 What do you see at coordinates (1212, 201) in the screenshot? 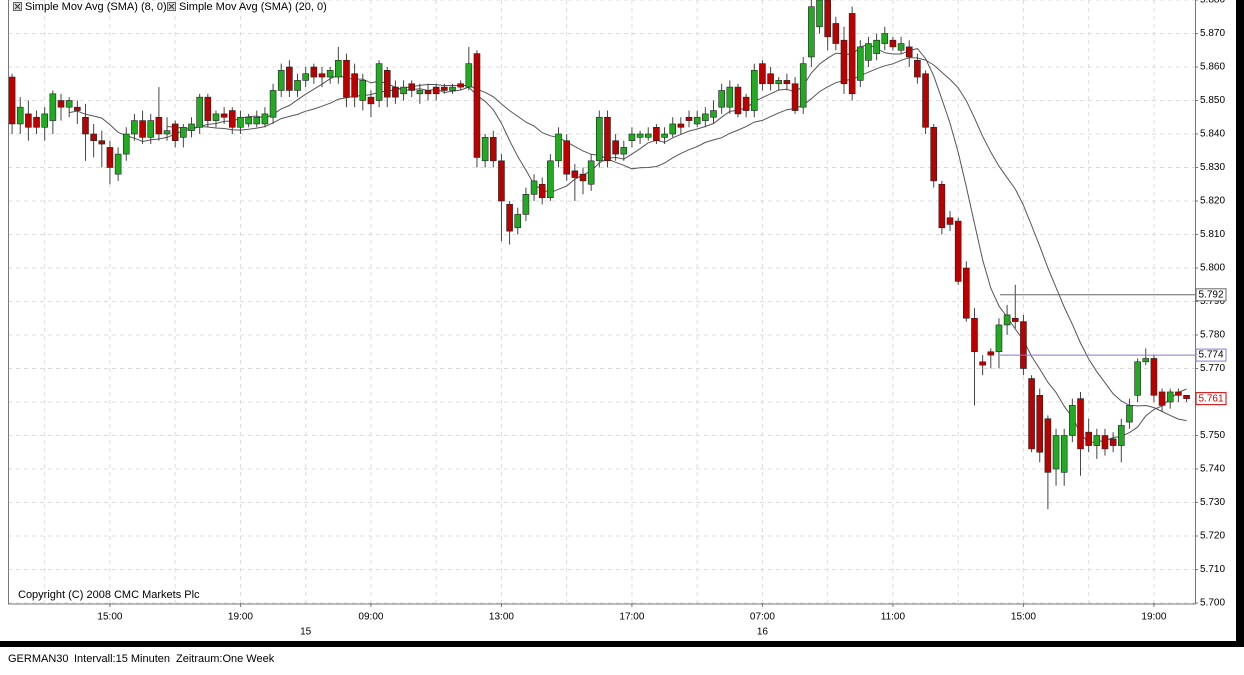
I see `y-tick-label: 5.820` at bounding box center [1212, 201].